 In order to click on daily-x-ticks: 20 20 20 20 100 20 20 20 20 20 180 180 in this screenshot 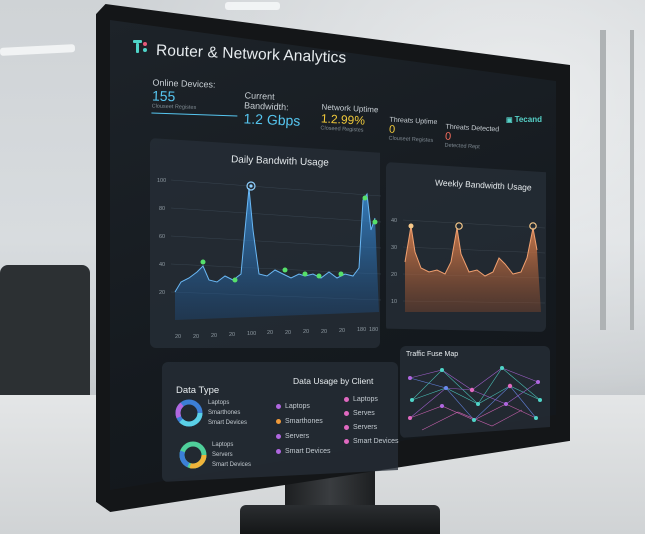, I will do `click(276, 333)`.